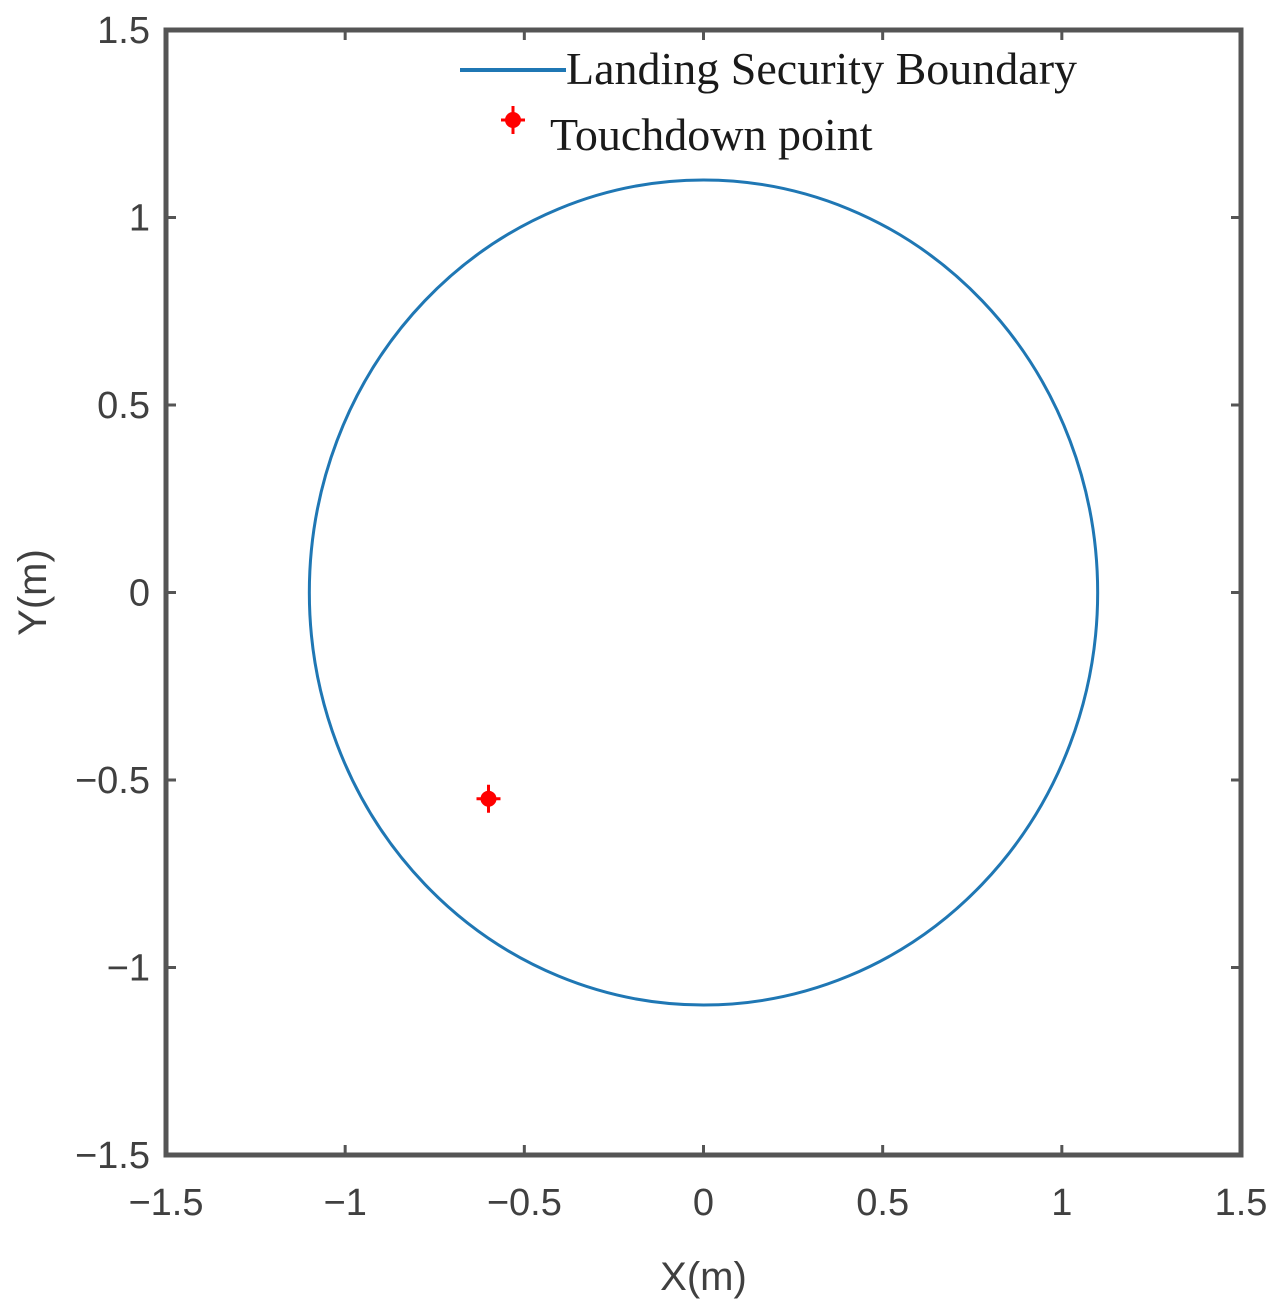  Describe the element at coordinates (165, 1203) in the screenshot. I see `x-tick-label: −1.5` at that location.